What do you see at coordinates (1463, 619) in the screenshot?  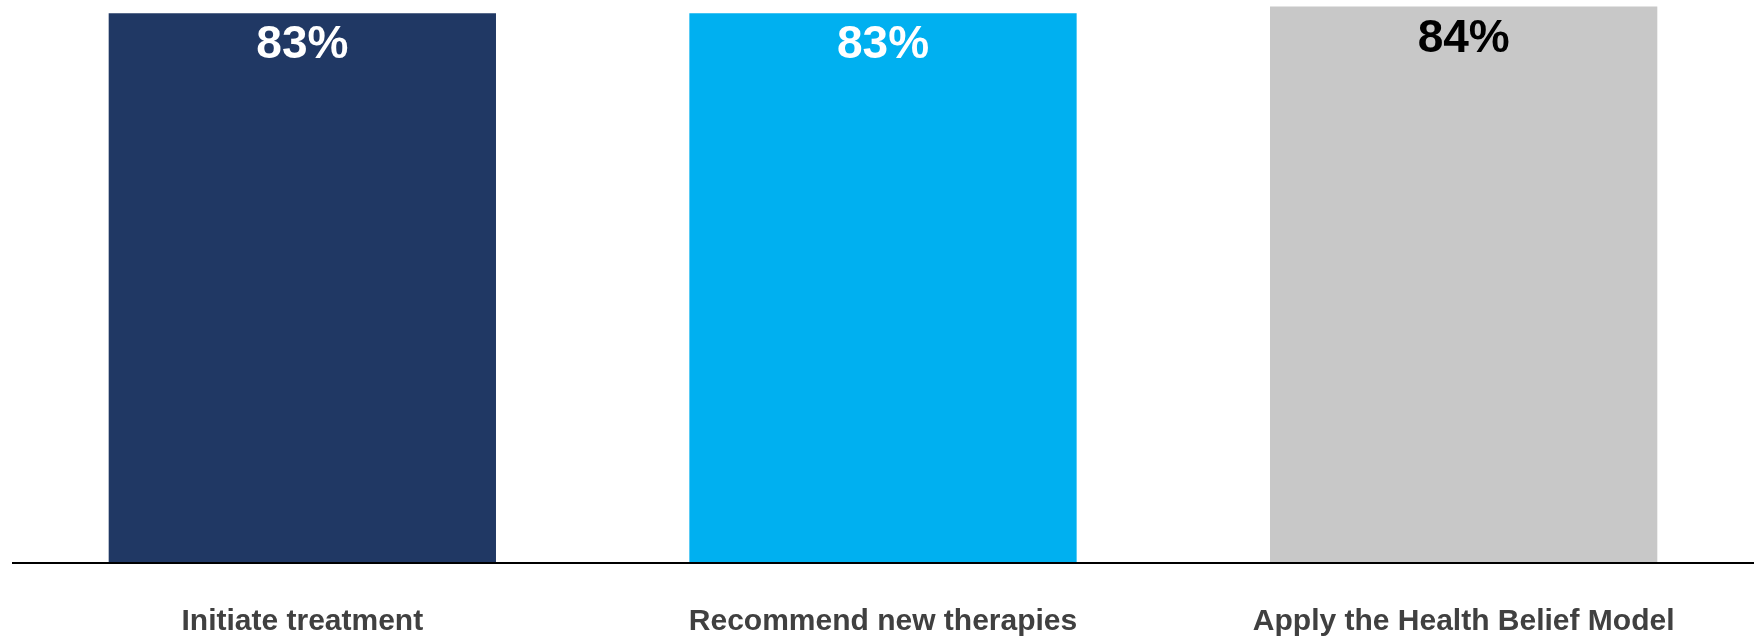 I see `x-tick-label: Apply the Health Belief Model` at bounding box center [1463, 619].